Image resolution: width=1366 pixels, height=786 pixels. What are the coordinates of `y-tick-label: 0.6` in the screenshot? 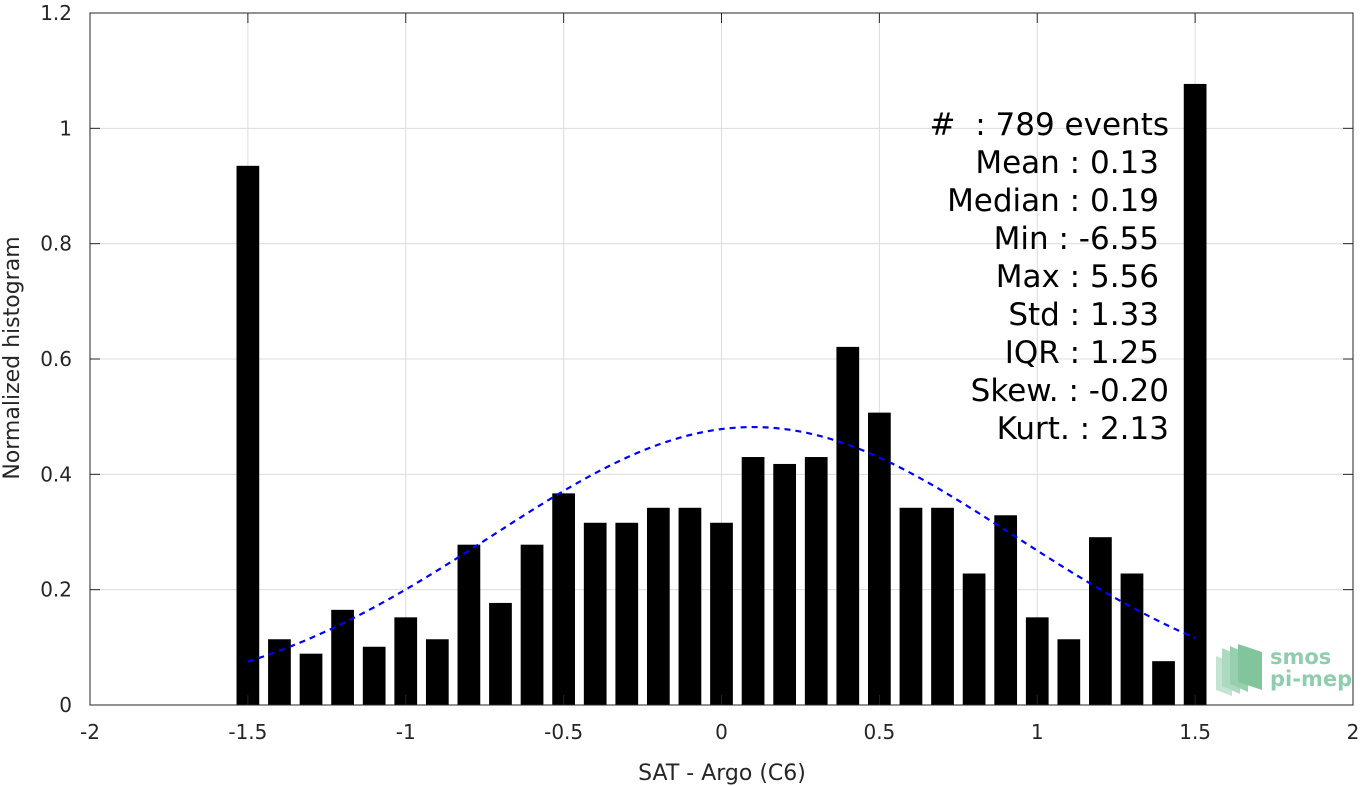 It's located at (56, 359).